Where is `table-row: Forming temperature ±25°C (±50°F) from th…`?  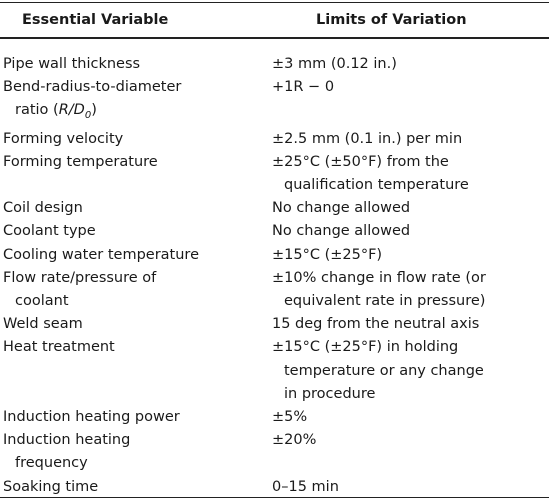 table-row: Forming temperature ±25°C (±50°F) from th… is located at coordinates (274, 174).